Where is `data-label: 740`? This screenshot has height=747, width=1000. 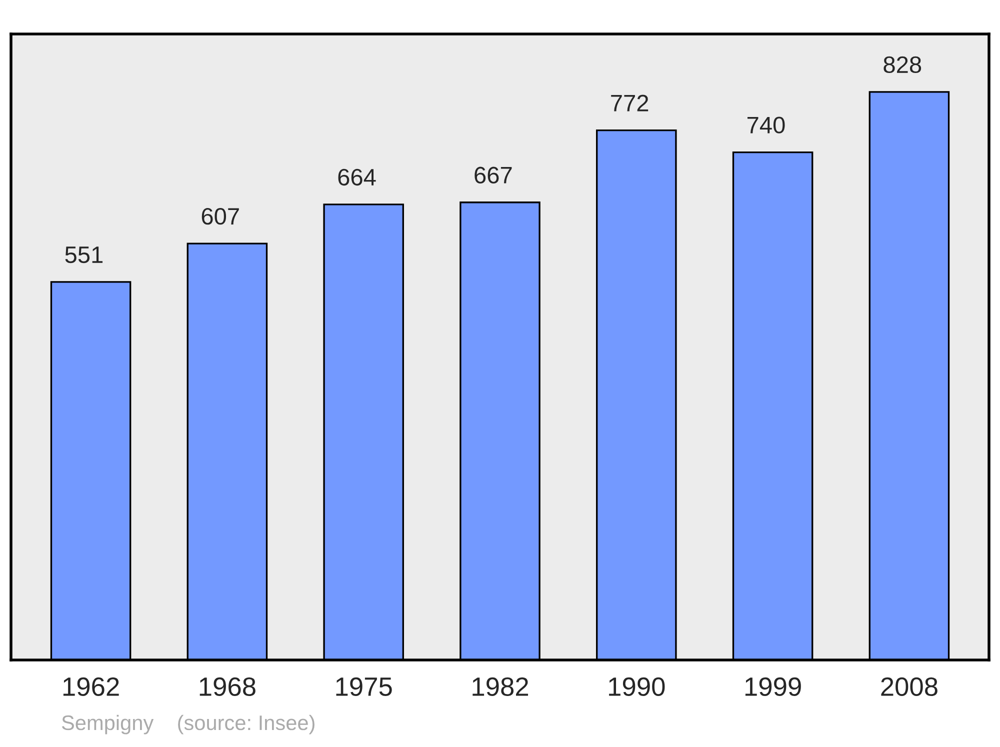 data-label: 740 is located at coordinates (766, 125).